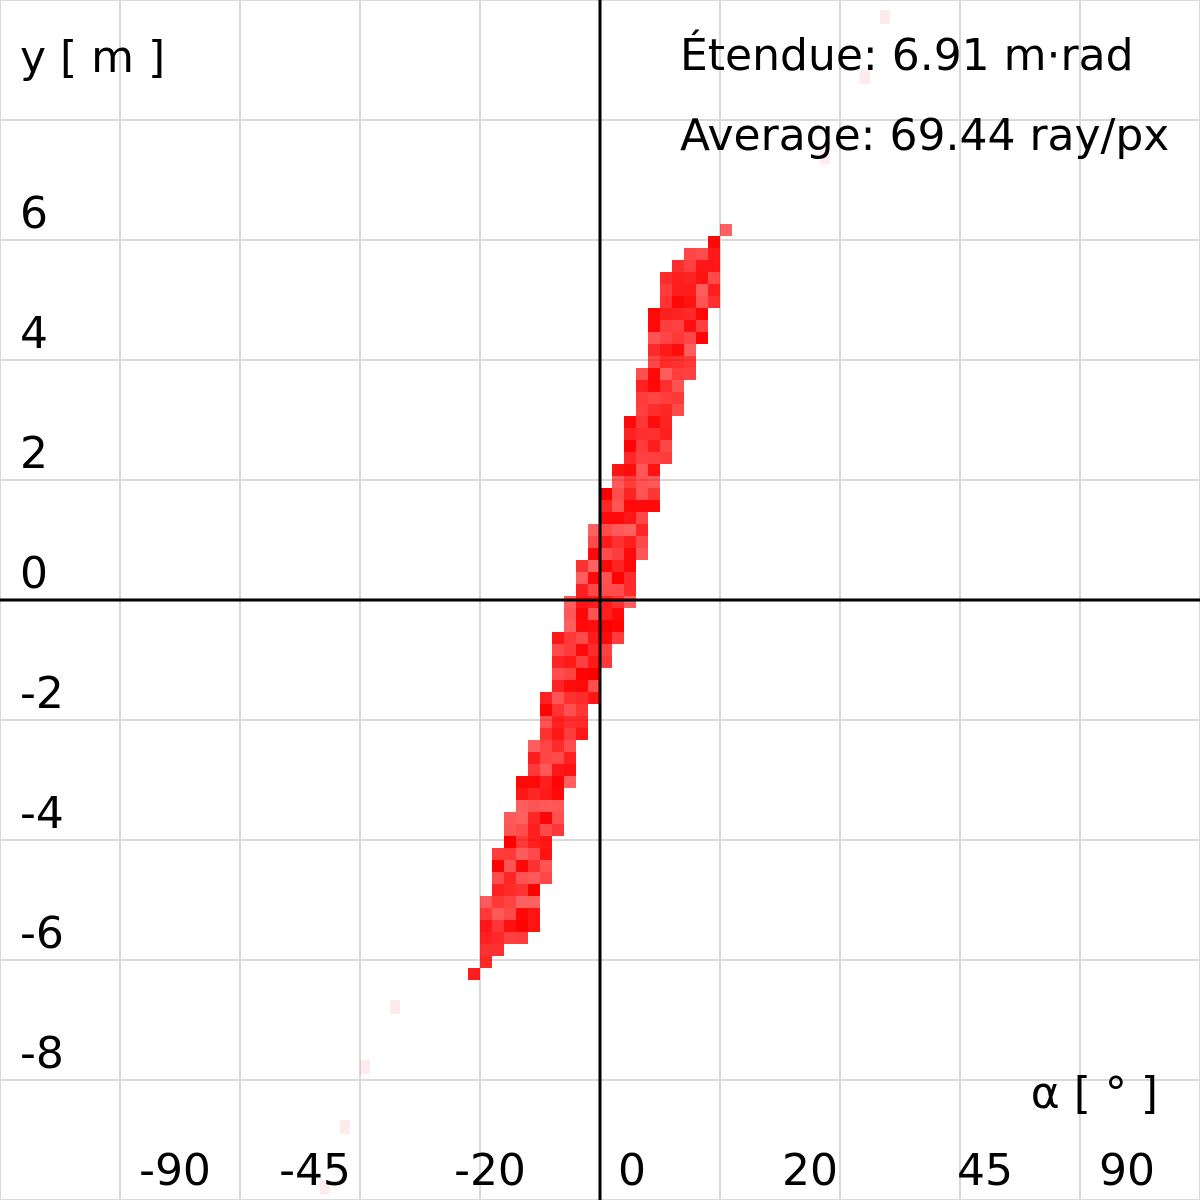 Image resolution: width=1200 pixels, height=1200 pixels. What do you see at coordinates (34, 573) in the screenshot?
I see `y-tick-label: 0` at bounding box center [34, 573].